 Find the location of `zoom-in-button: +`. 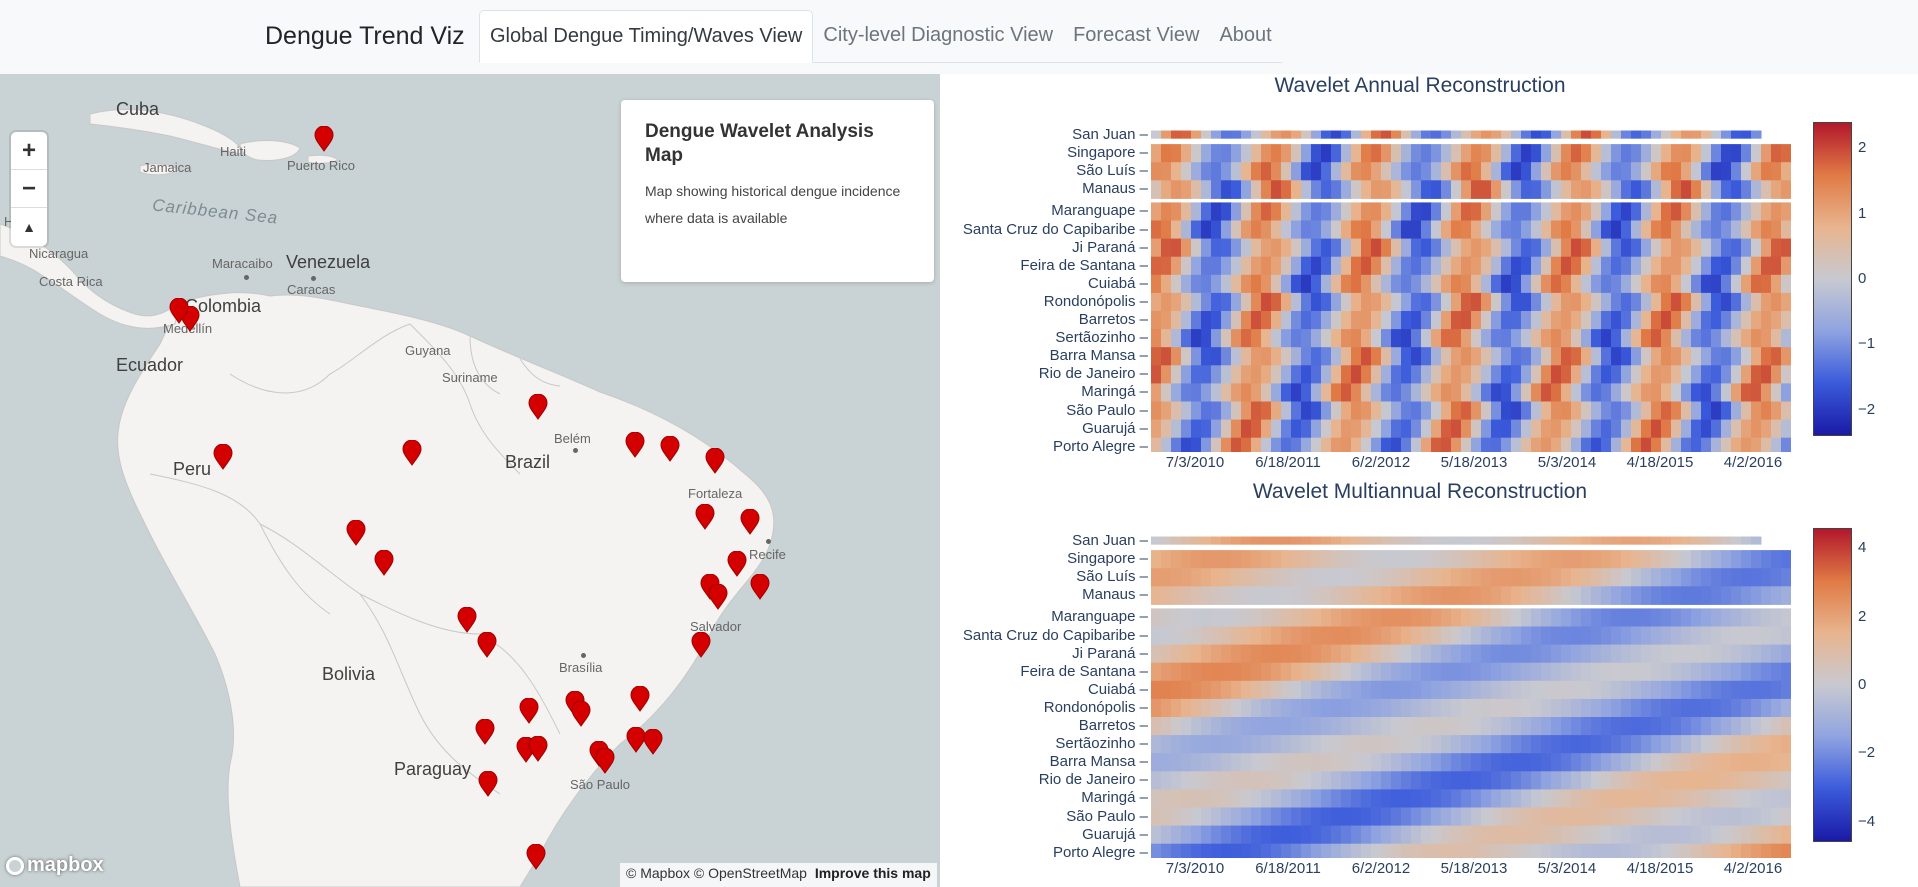

zoom-in-button: + is located at coordinates (29, 151).